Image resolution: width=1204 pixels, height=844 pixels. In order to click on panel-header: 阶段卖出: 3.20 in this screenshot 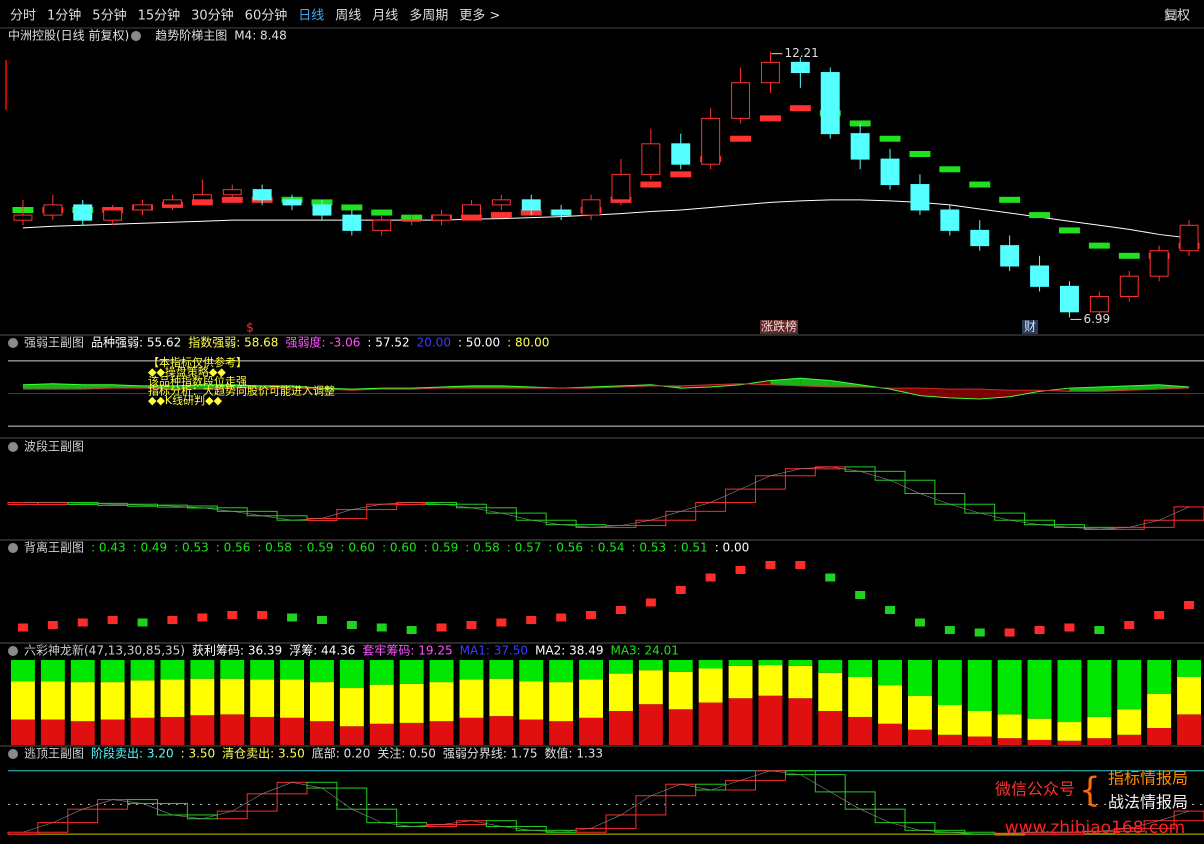, I will do `click(132, 753)`.